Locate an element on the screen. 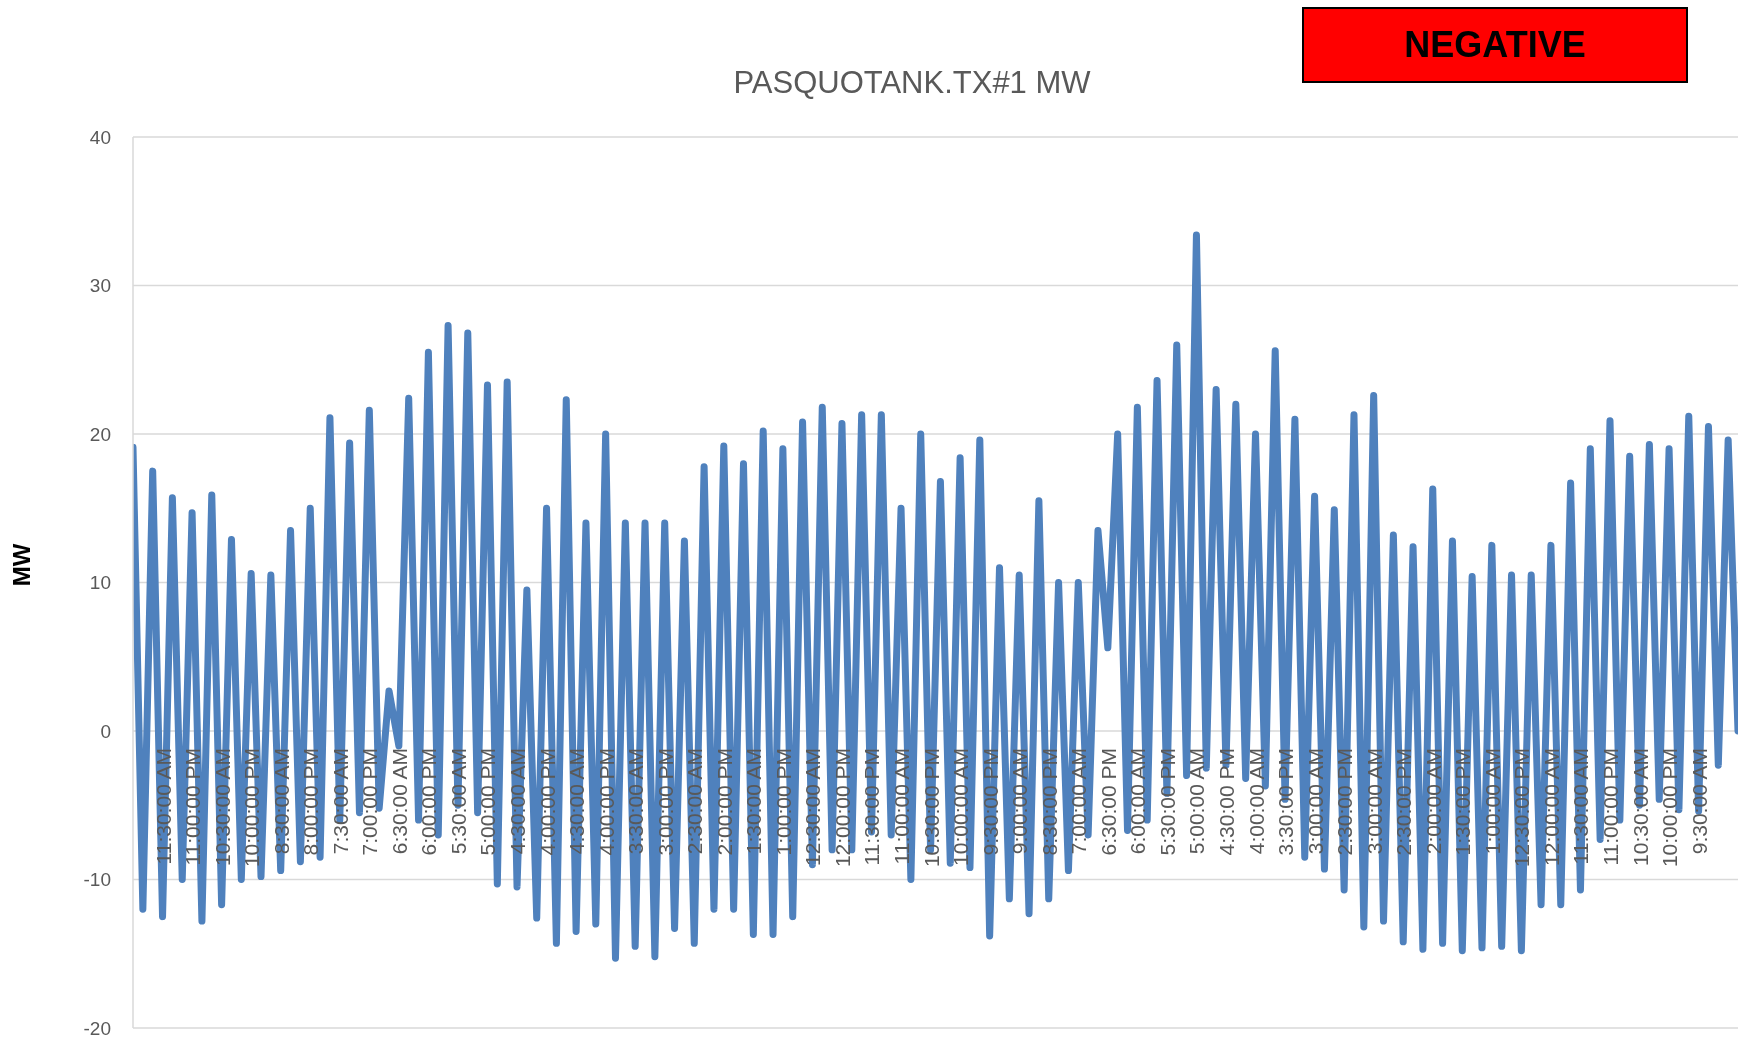 This screenshot has width=1738, height=1041. x-tick-label: 9:30:00 AM is located at coordinates (1699, 801).